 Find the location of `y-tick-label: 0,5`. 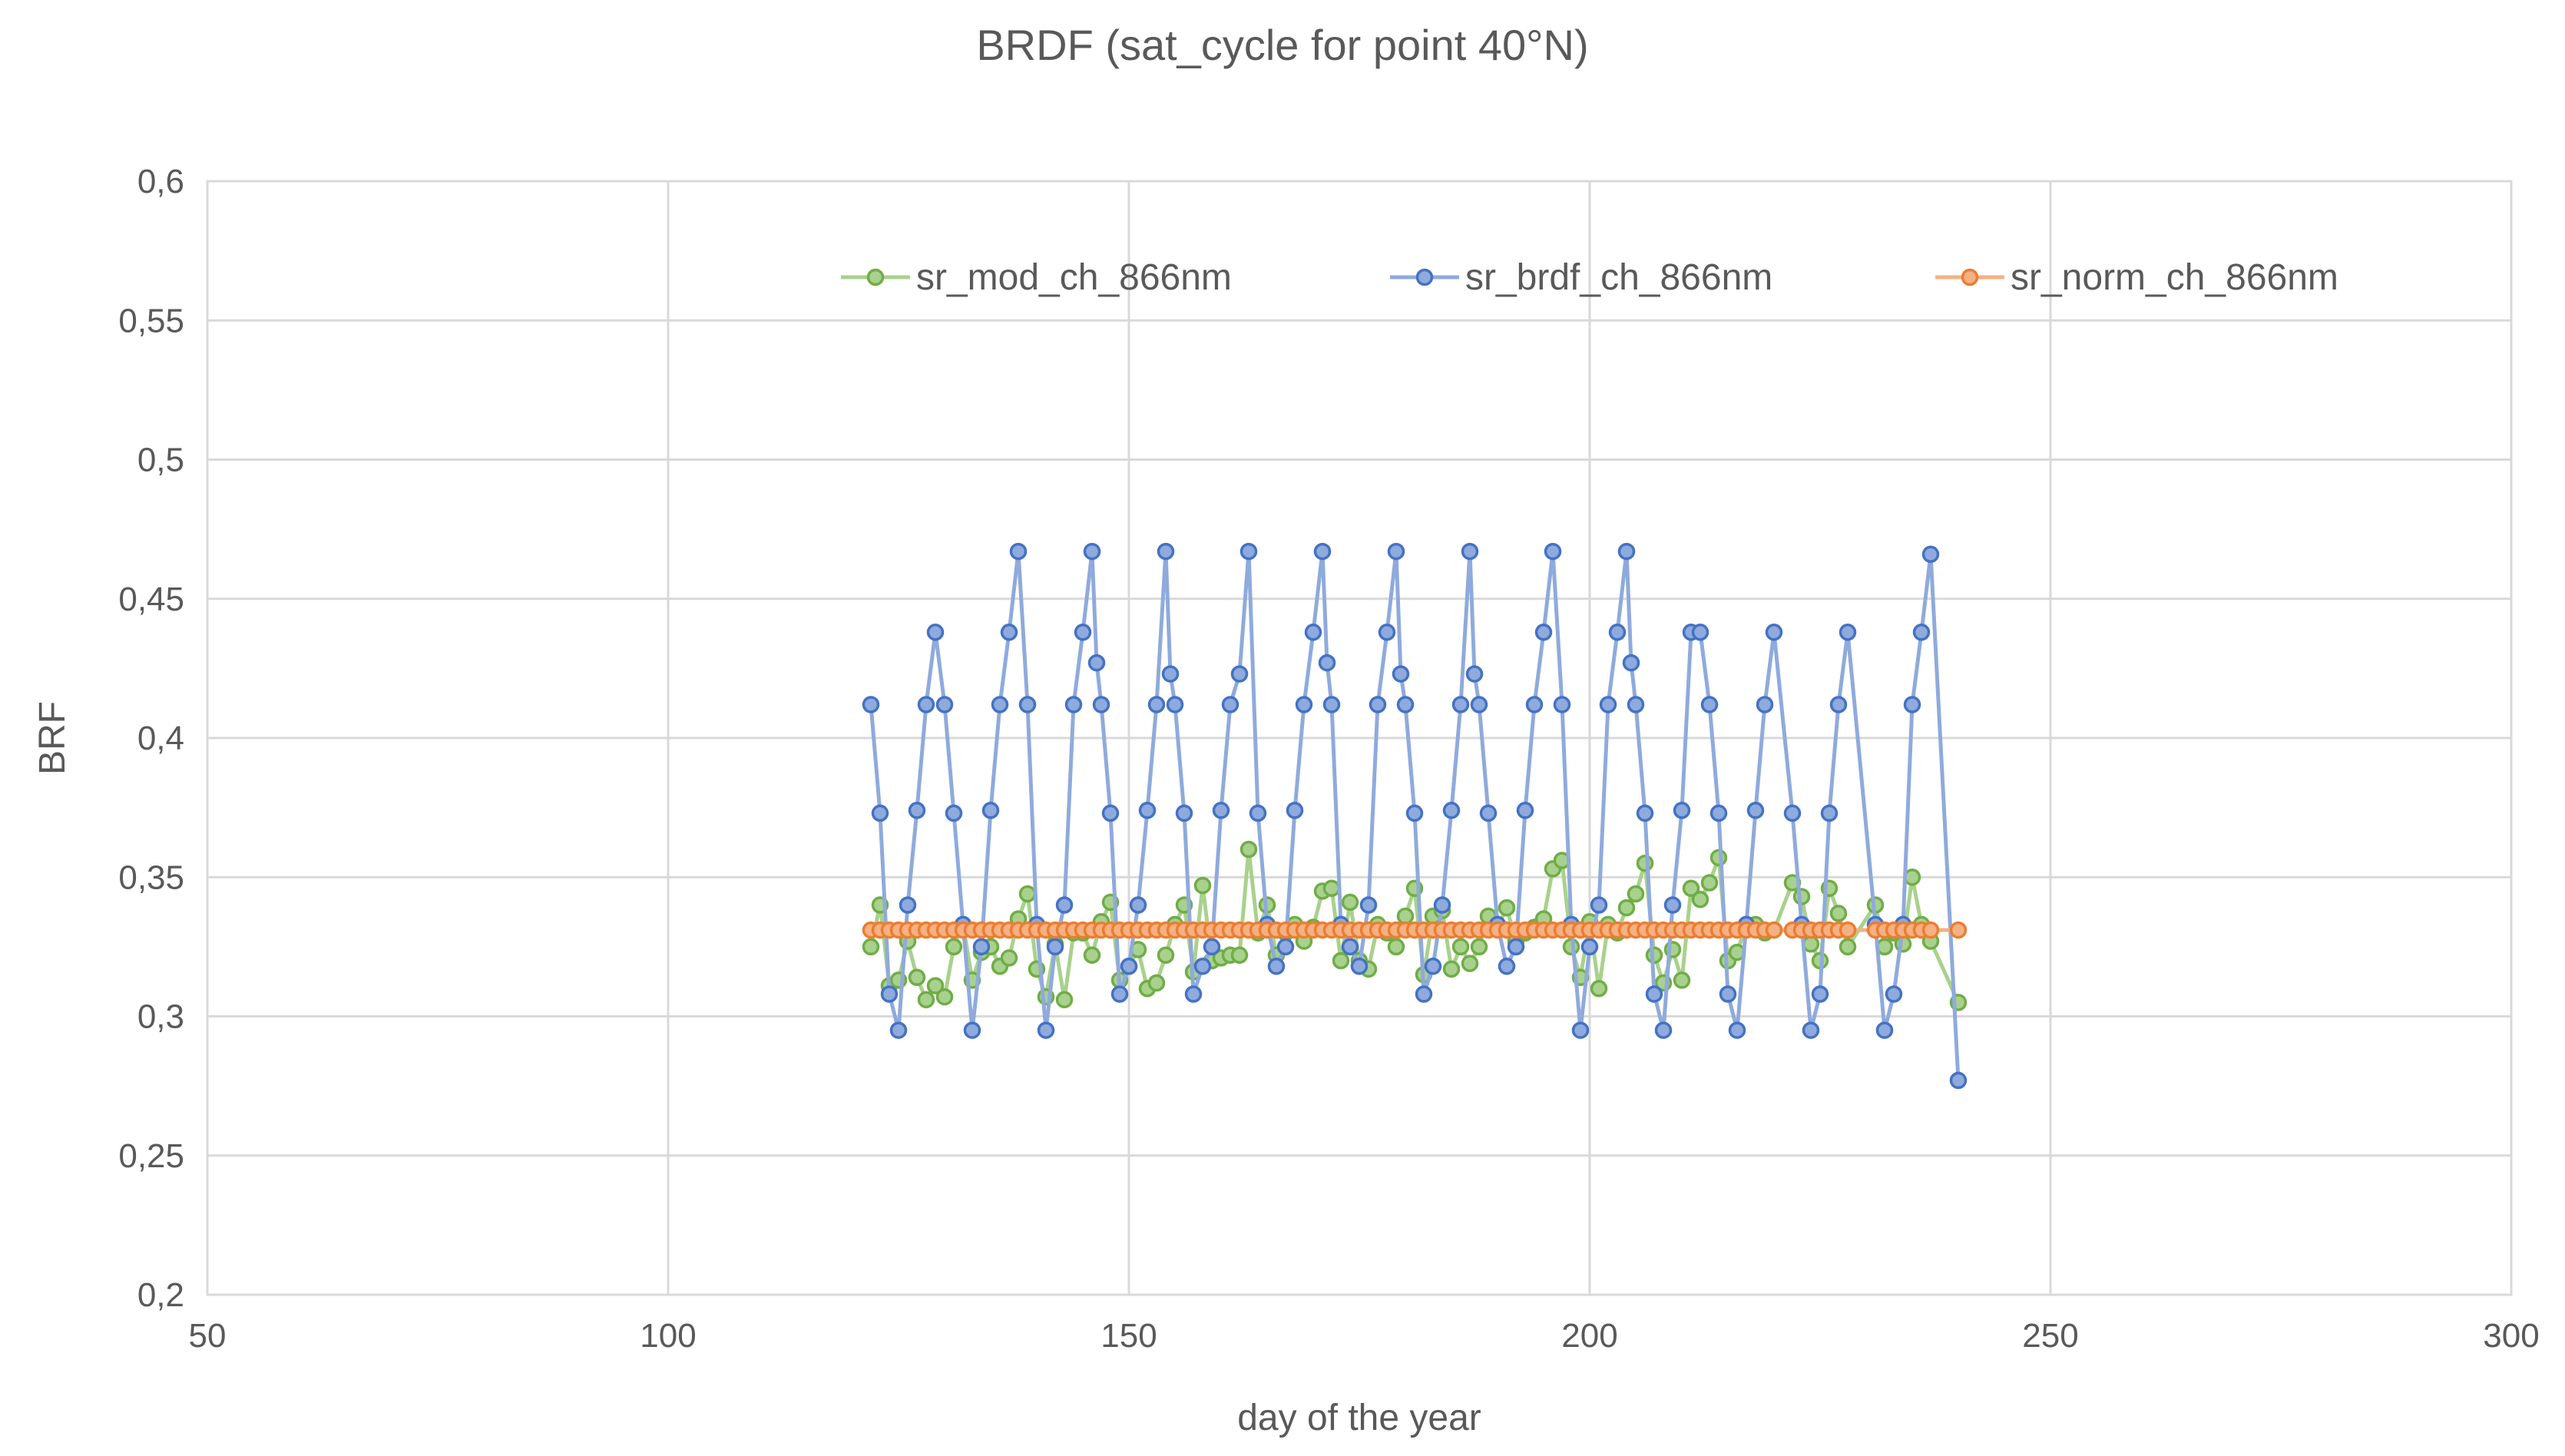

y-tick-label: 0,5 is located at coordinates (160, 460).